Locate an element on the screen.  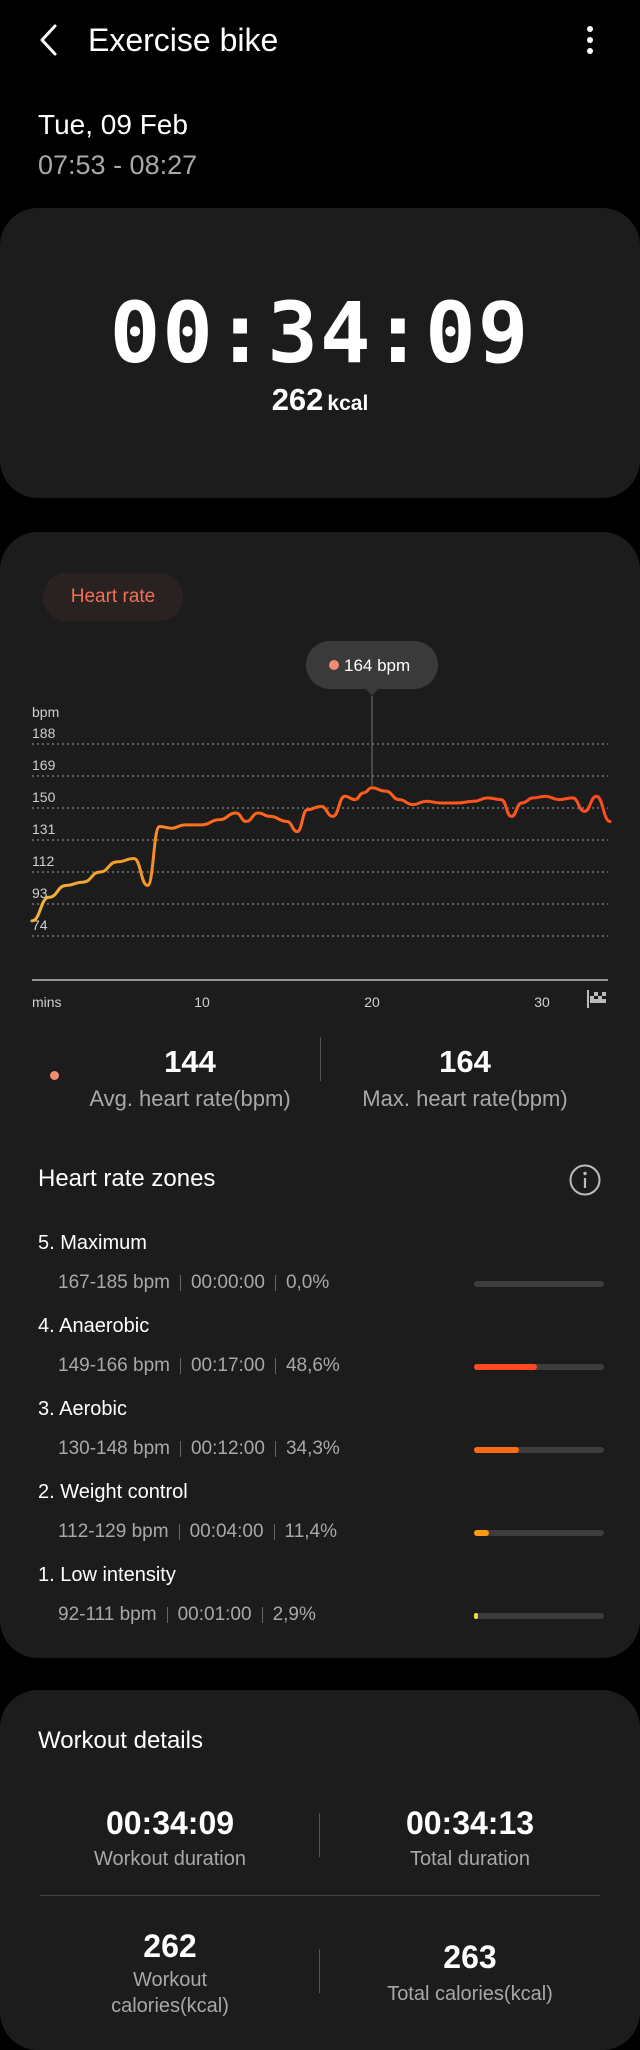
summary-card is located at coordinates (320, 353).